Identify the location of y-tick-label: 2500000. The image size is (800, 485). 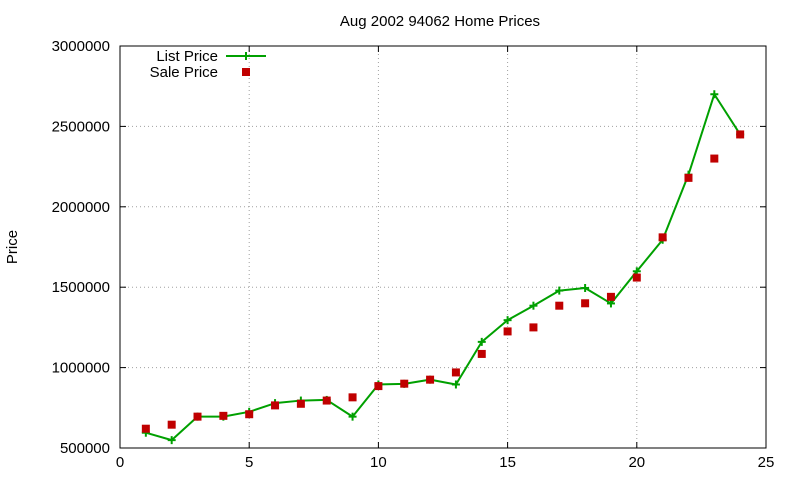
(81, 126).